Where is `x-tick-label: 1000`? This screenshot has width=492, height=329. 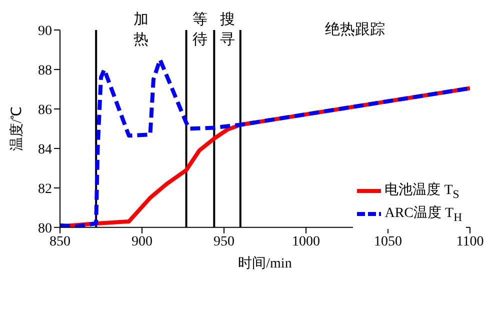 x-tick-label: 1000 is located at coordinates (306, 242).